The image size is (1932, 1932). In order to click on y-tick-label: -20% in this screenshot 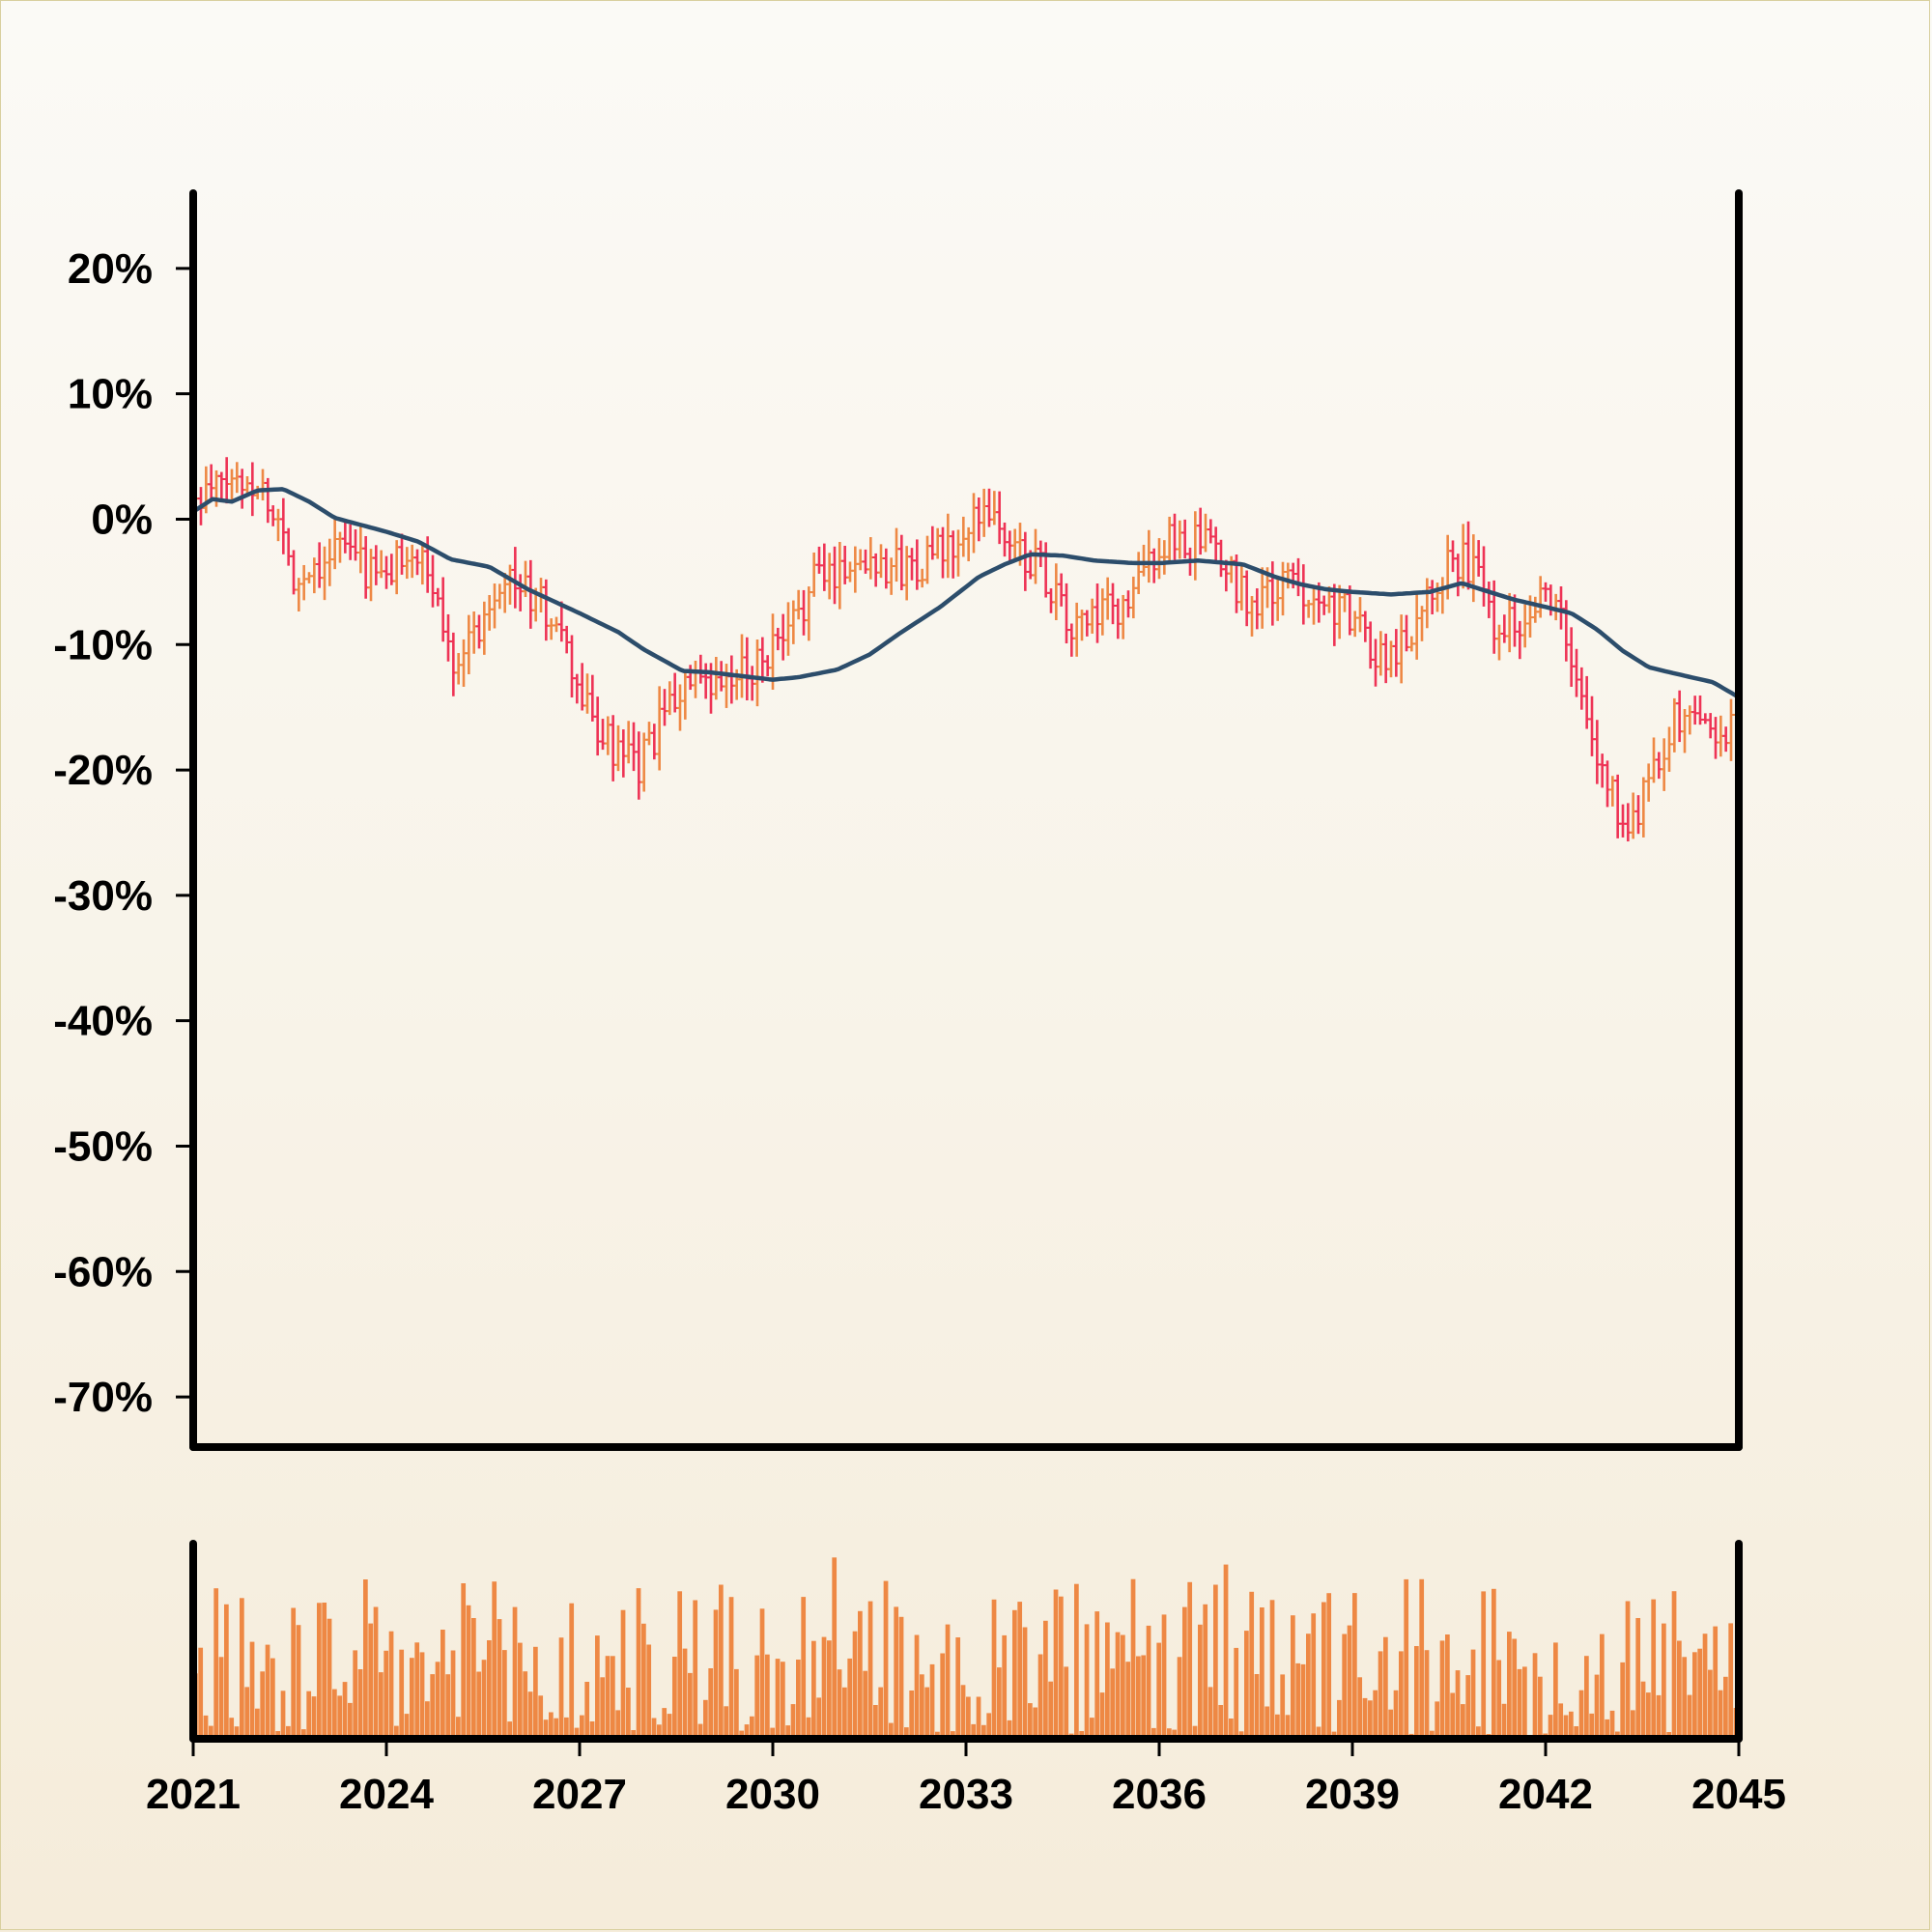, I will do `click(103, 770)`.